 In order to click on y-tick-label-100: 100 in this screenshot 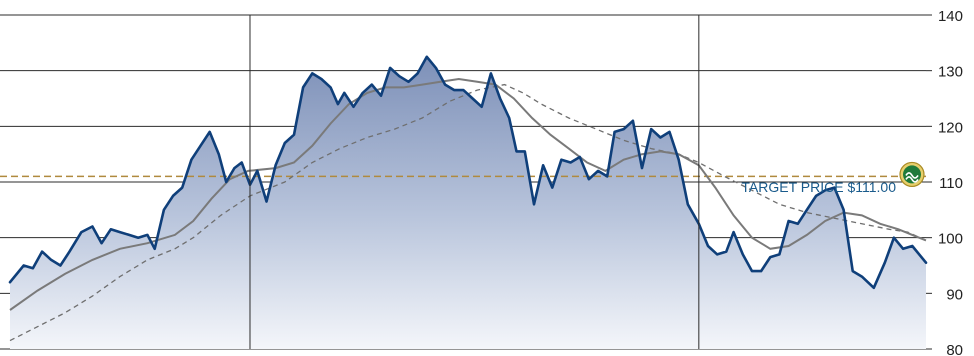, I will do `click(950, 239)`.